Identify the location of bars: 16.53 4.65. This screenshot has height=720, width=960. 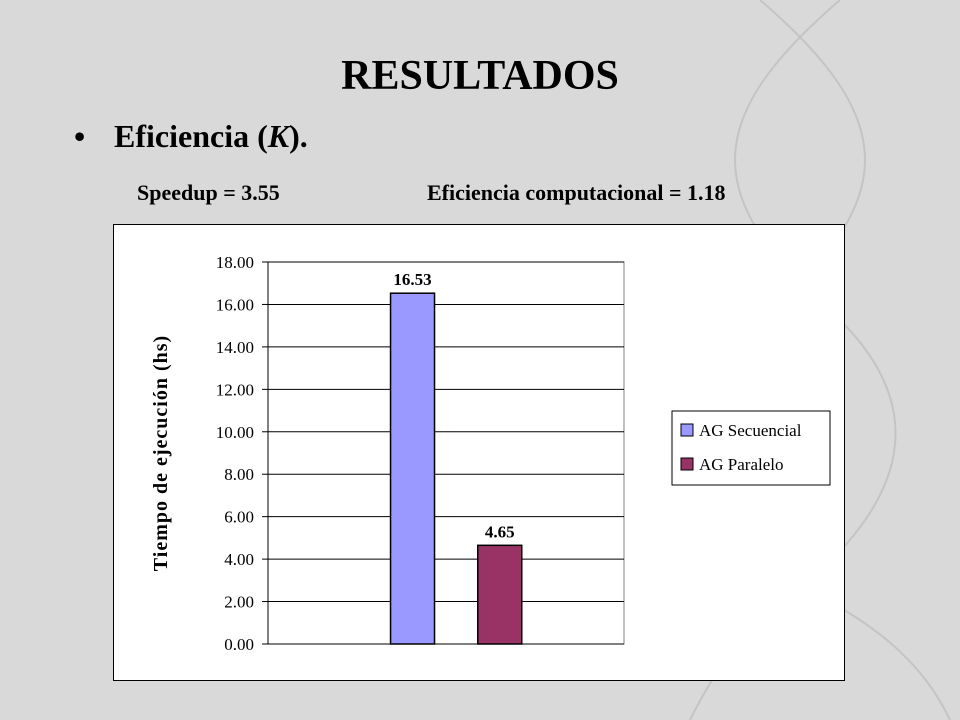
(456, 457).